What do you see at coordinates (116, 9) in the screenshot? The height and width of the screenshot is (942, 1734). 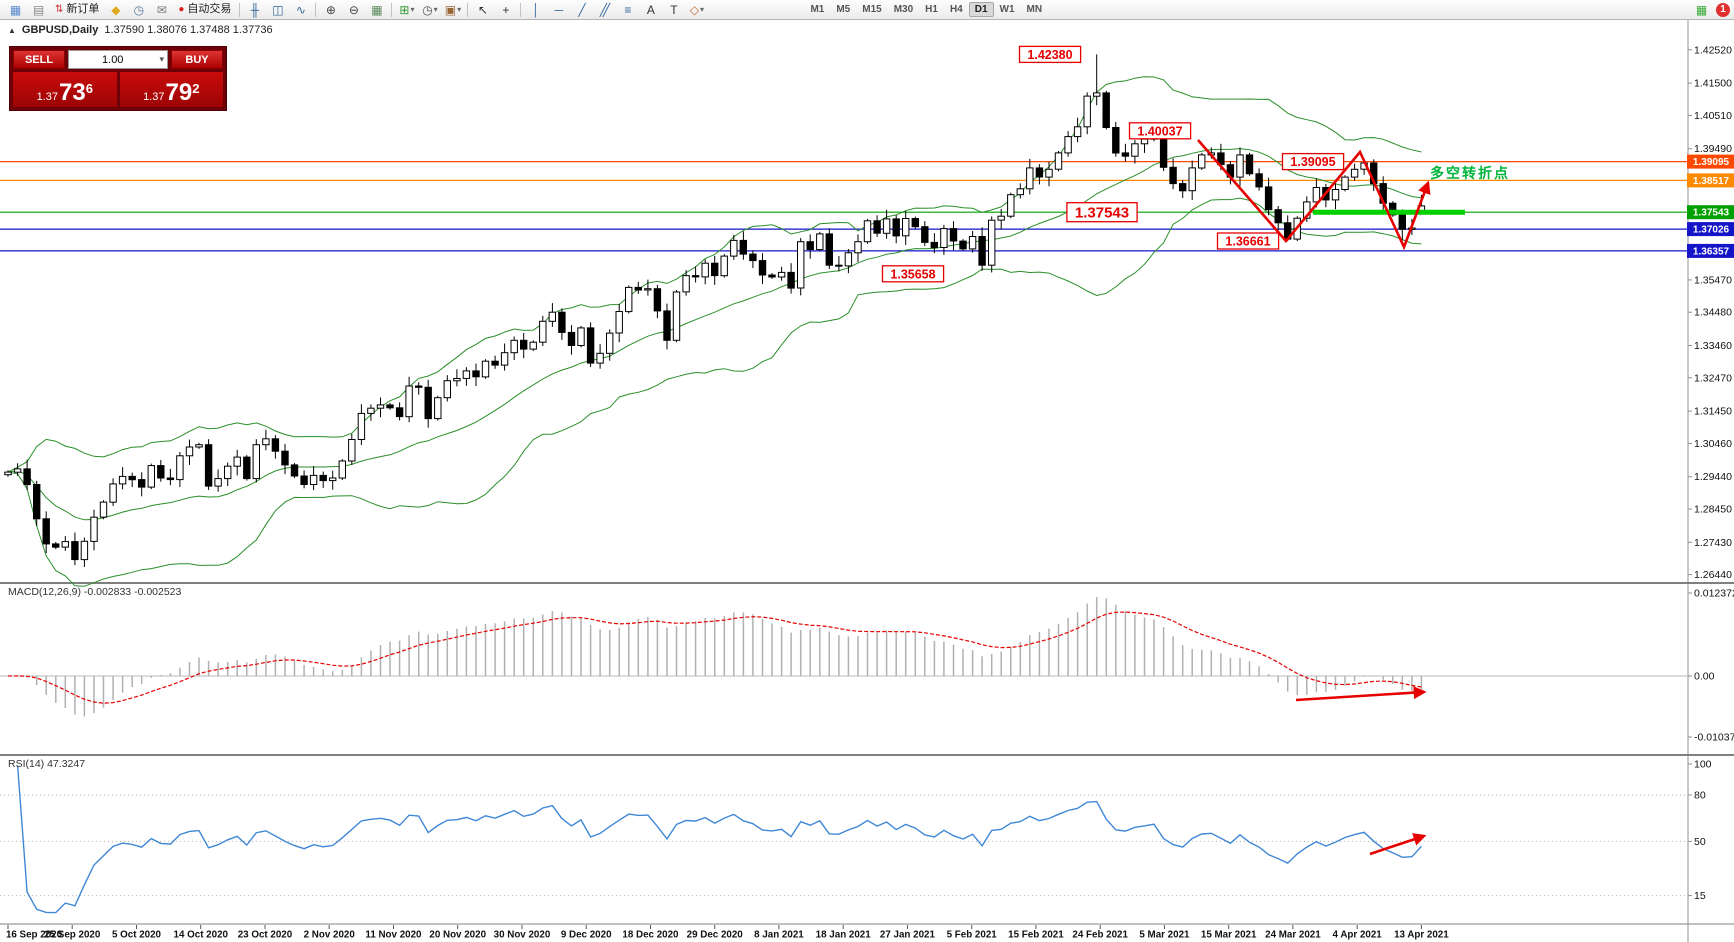 I see `expert-advisors-icon: ◆` at bounding box center [116, 9].